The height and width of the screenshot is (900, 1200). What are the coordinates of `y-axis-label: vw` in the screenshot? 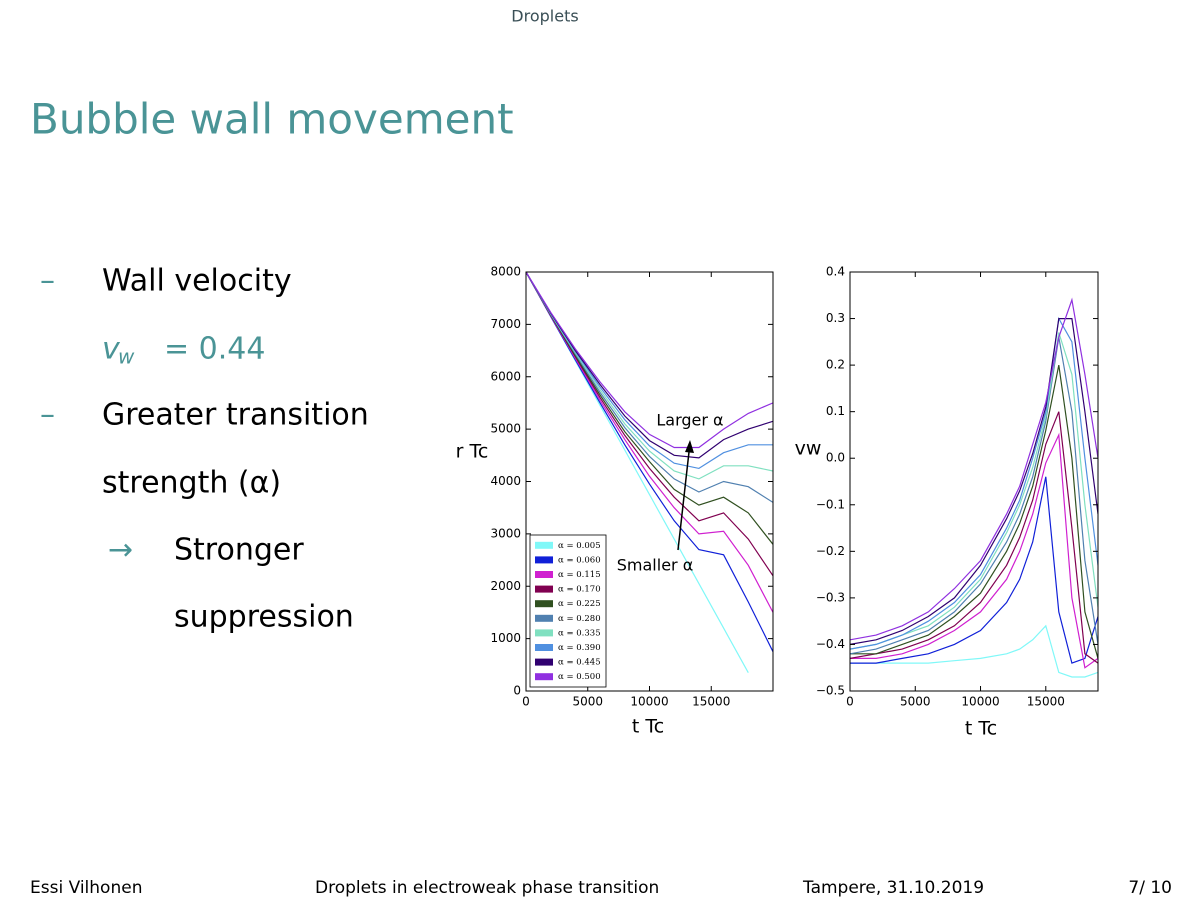 It's located at (808, 449).